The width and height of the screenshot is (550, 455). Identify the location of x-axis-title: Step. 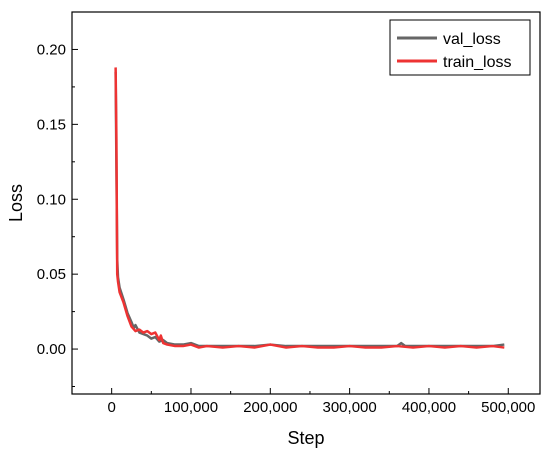
(305, 438).